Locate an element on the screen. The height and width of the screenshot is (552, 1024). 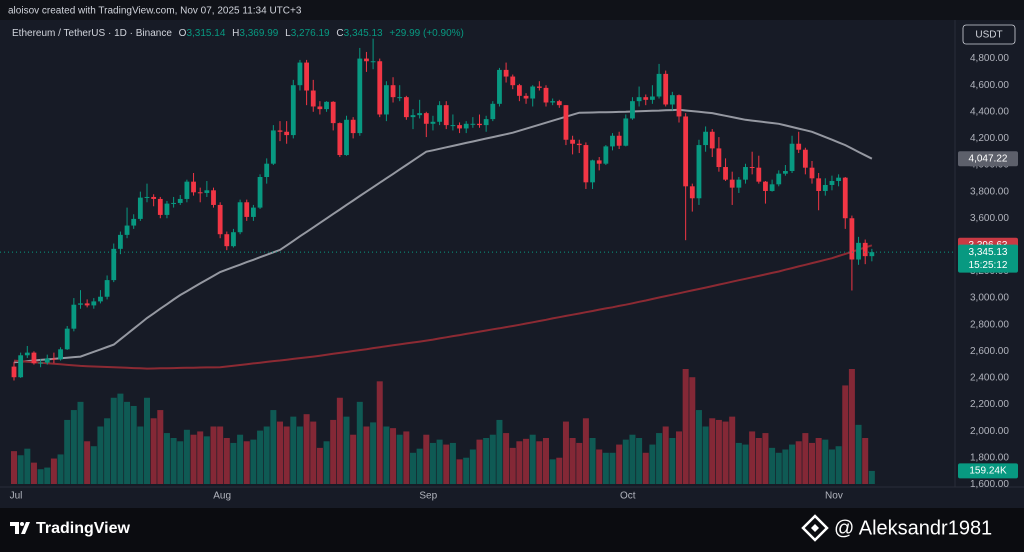
x-tick-label: Nov is located at coordinates (834, 496).